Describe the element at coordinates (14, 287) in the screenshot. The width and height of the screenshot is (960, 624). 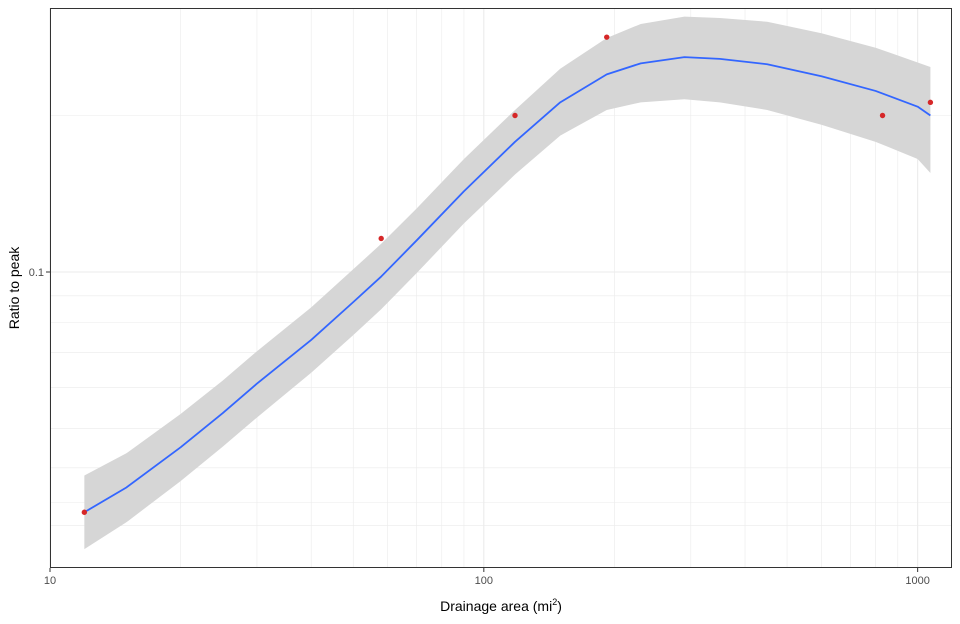
I see `y-axis-title: Ratio to peak` at that location.